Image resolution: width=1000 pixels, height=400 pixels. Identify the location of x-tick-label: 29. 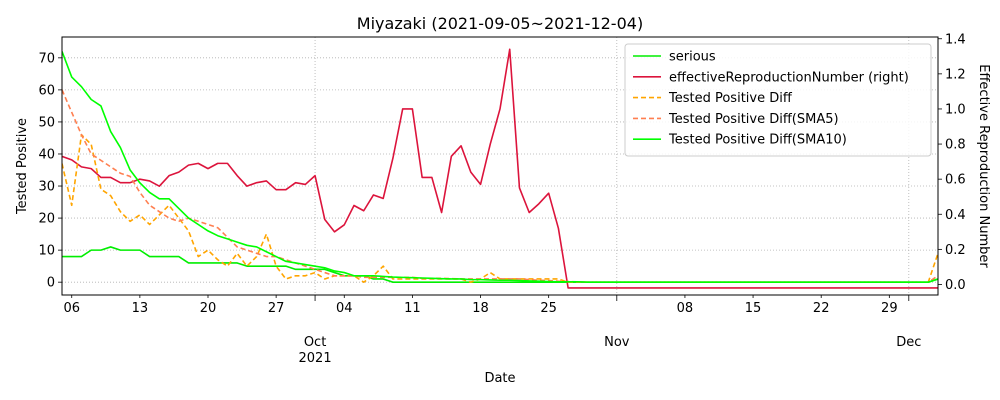
(889, 308).